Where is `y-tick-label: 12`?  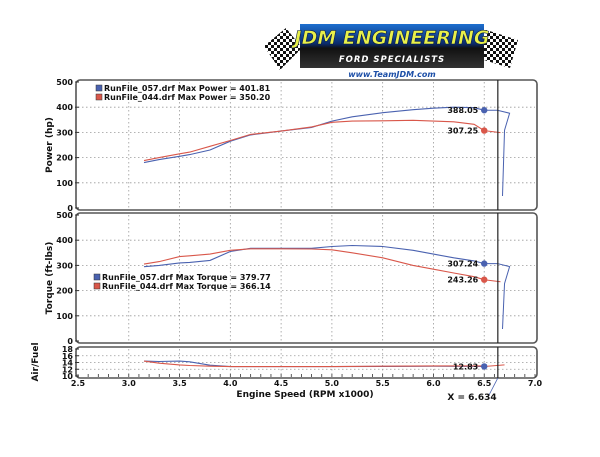
y-tick-label: 12 is located at coordinates (67, 369).